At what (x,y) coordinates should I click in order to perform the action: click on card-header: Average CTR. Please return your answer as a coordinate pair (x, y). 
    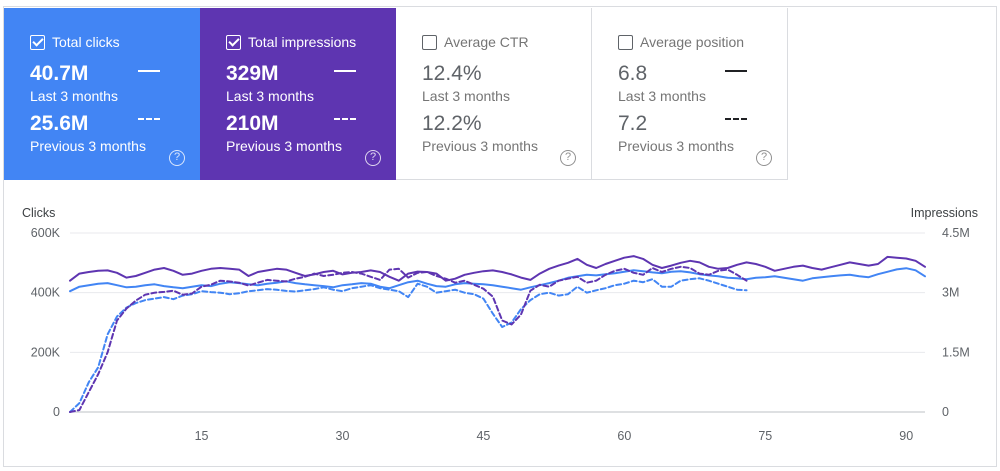
    Looking at the image, I should click on (475, 42).